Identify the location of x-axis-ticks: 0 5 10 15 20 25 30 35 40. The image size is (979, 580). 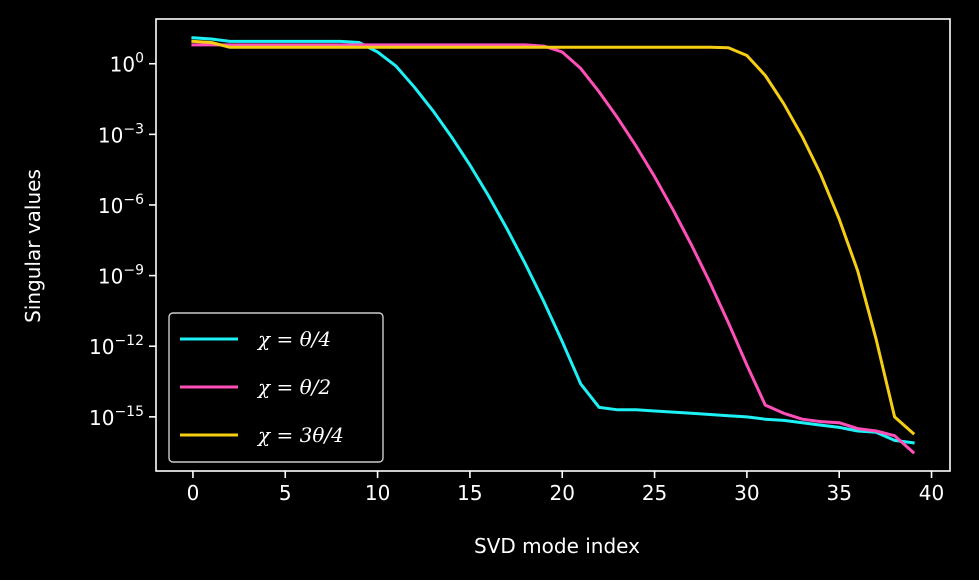
(565, 488).